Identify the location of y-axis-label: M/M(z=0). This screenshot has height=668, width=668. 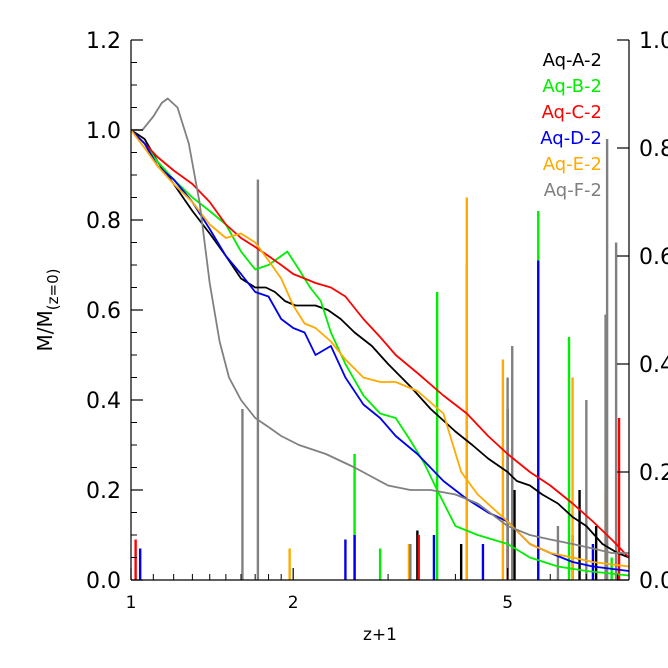
(47, 310).